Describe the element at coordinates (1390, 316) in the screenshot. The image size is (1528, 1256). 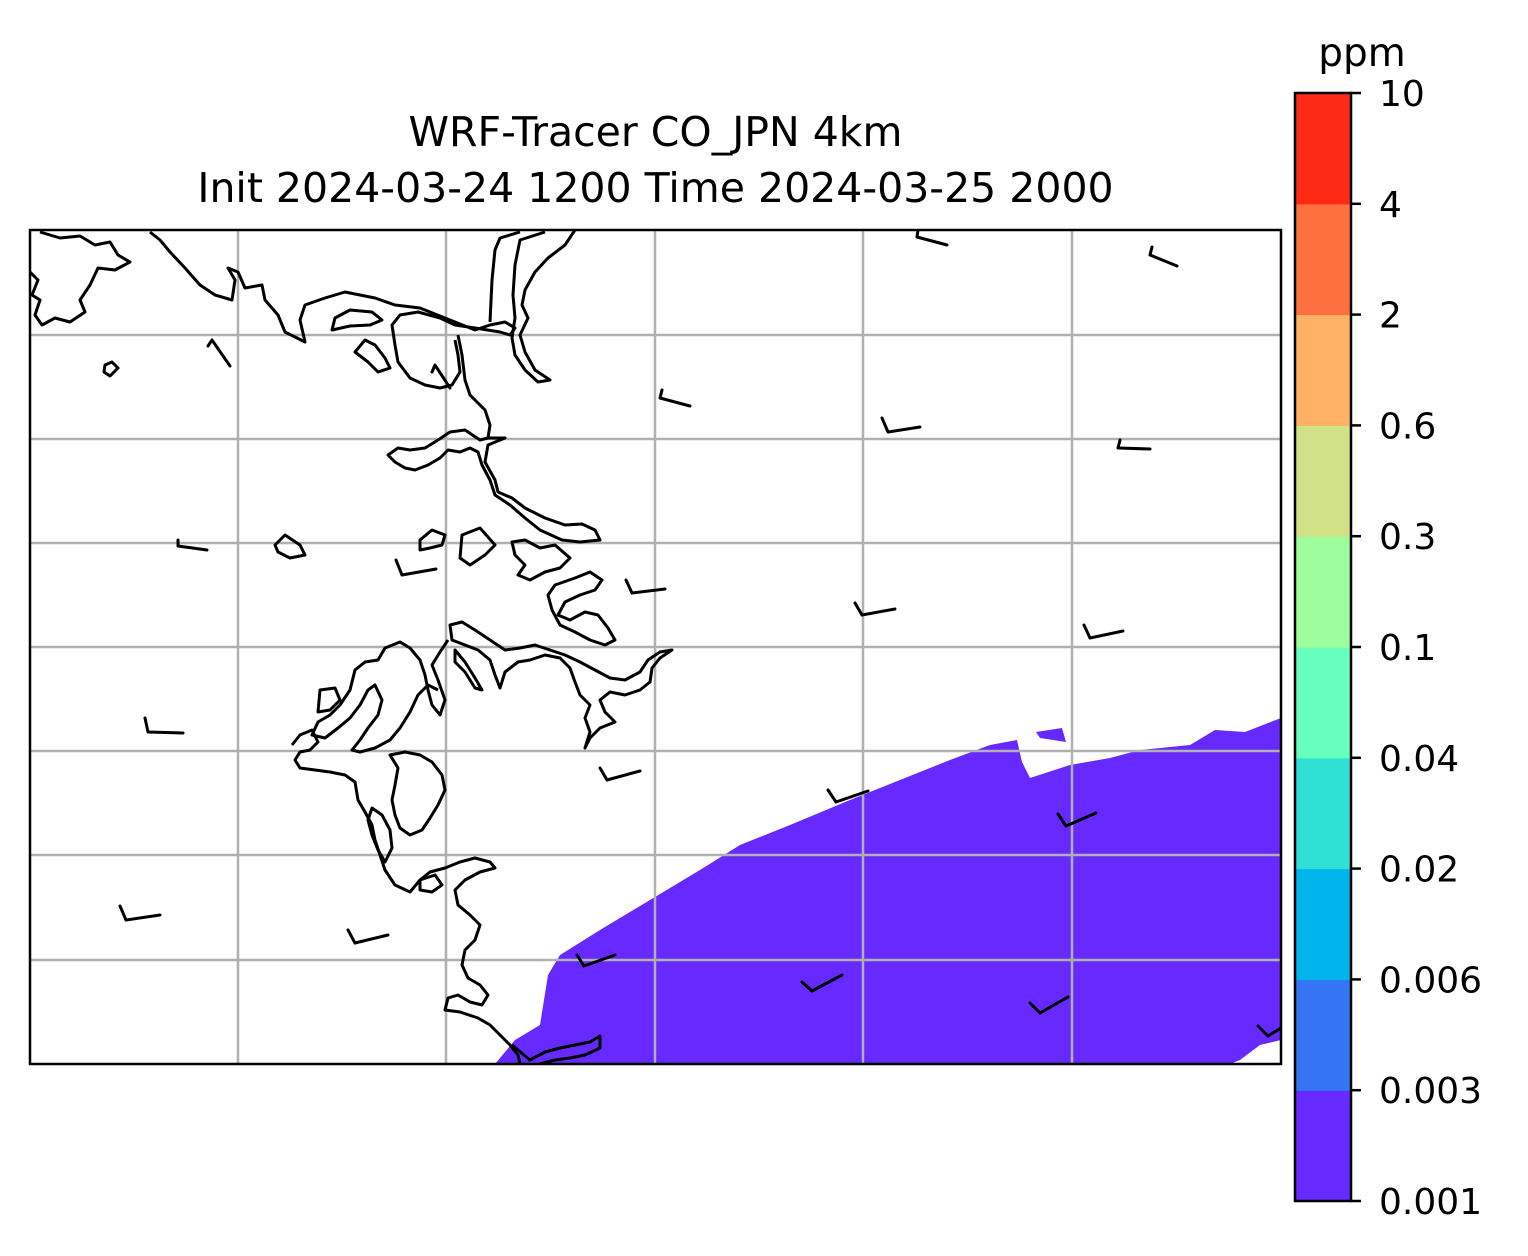
I see `colorbar-tick-label: 2` at that location.